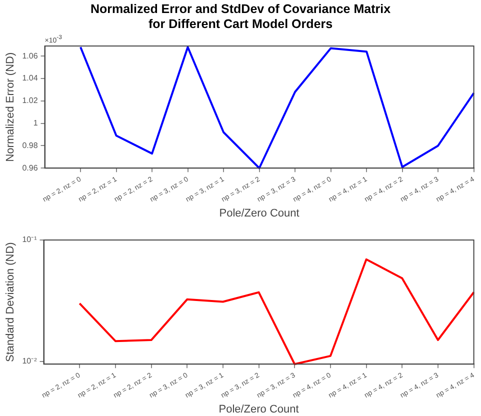 The width and height of the screenshot is (481, 416). Describe the element at coordinates (30, 145) in the screenshot. I see `y-tick-label: 0.98` at that location.